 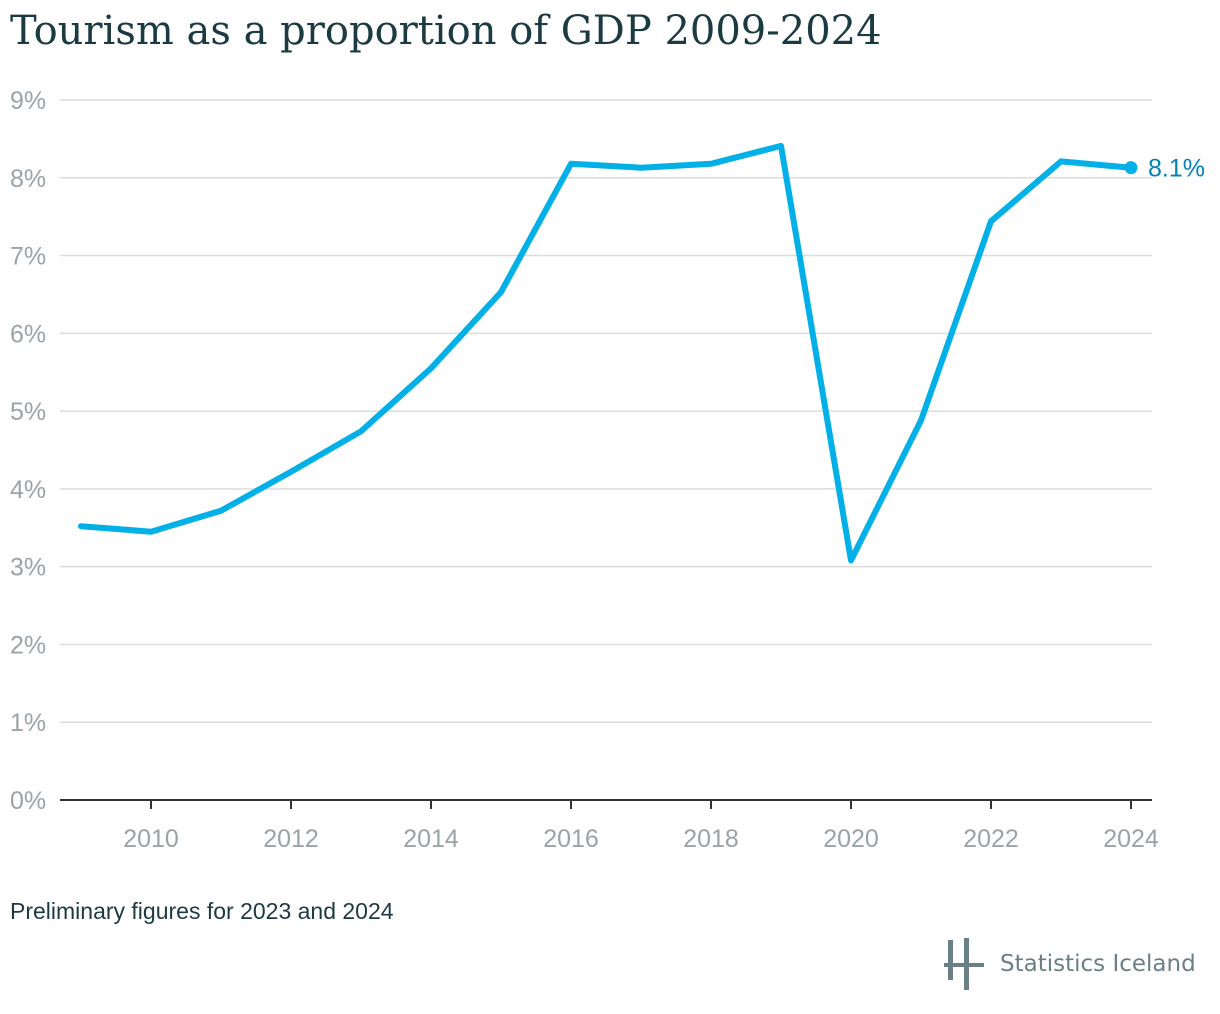 I want to click on x-tick-label: 2022, so click(x=991, y=839).